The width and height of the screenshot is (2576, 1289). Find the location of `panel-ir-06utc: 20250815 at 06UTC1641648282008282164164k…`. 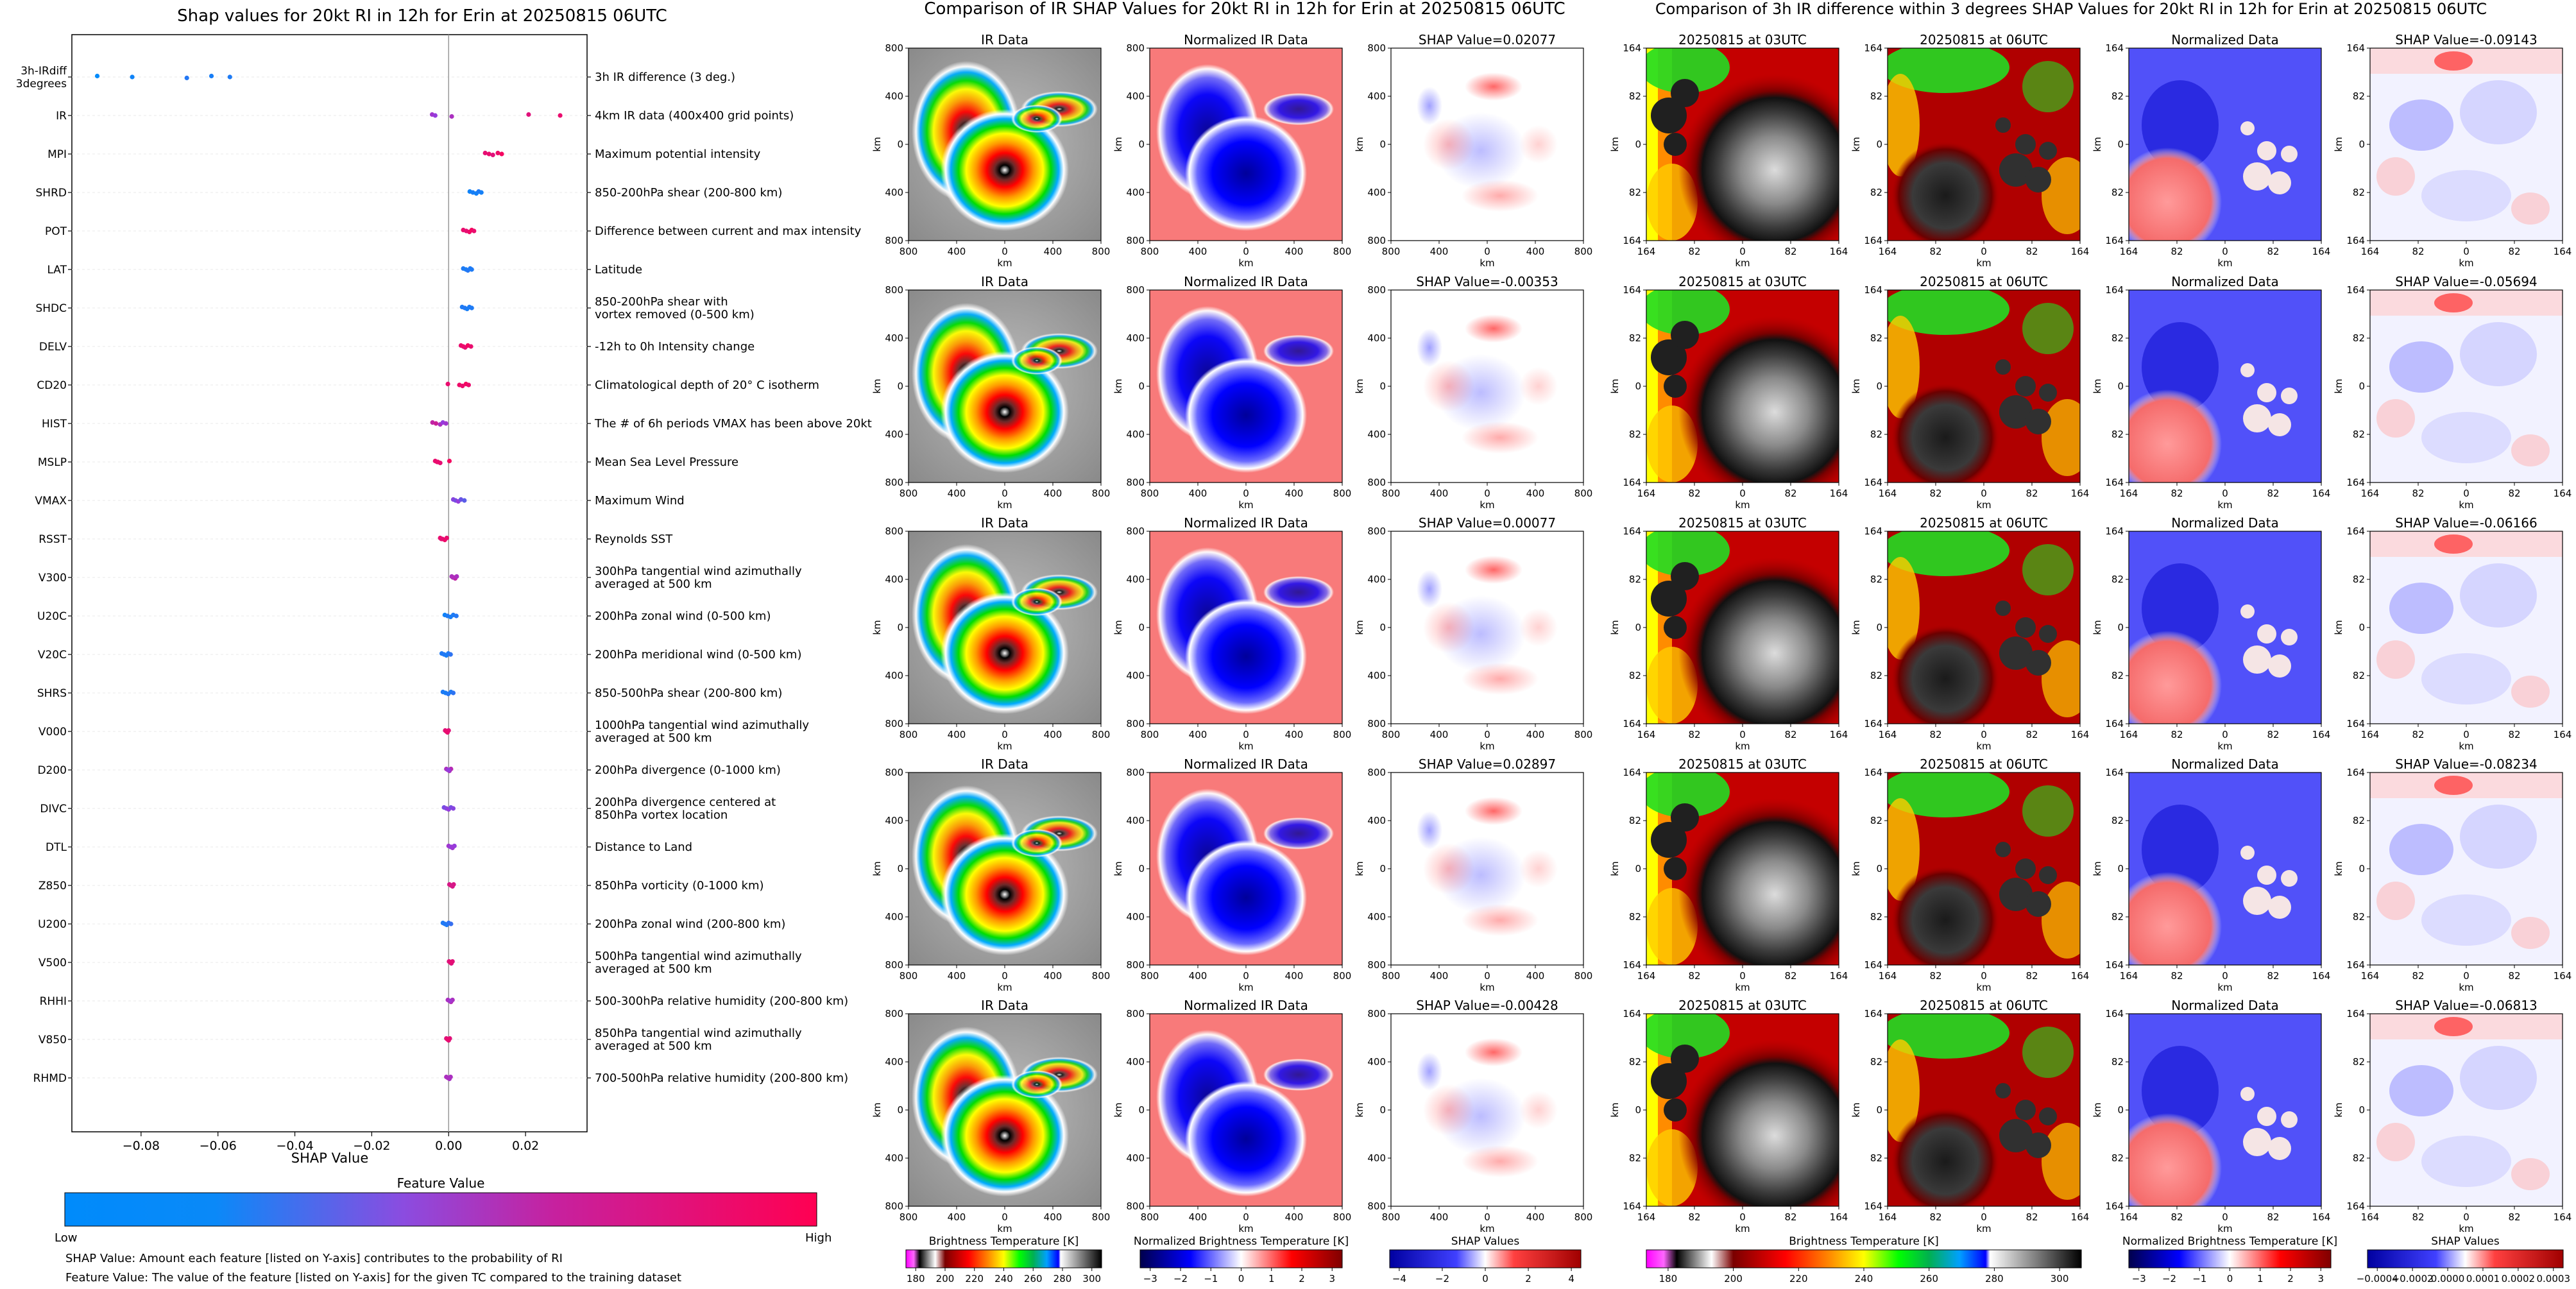

panel-ir-06utc: 20250815 at 06UTC1641648282008282164164k… is located at coordinates (1969, 874).